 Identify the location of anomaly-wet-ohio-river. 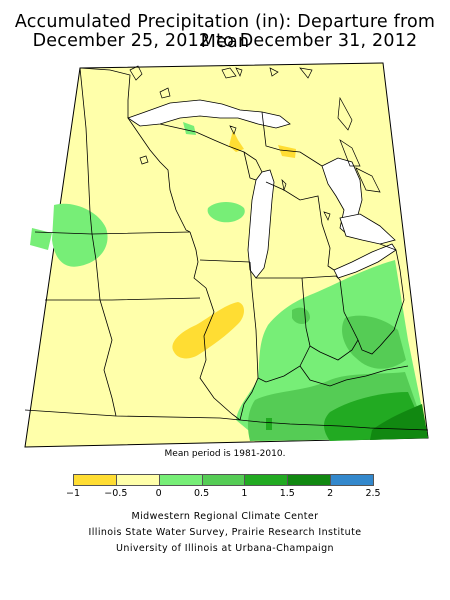
(374, 342).